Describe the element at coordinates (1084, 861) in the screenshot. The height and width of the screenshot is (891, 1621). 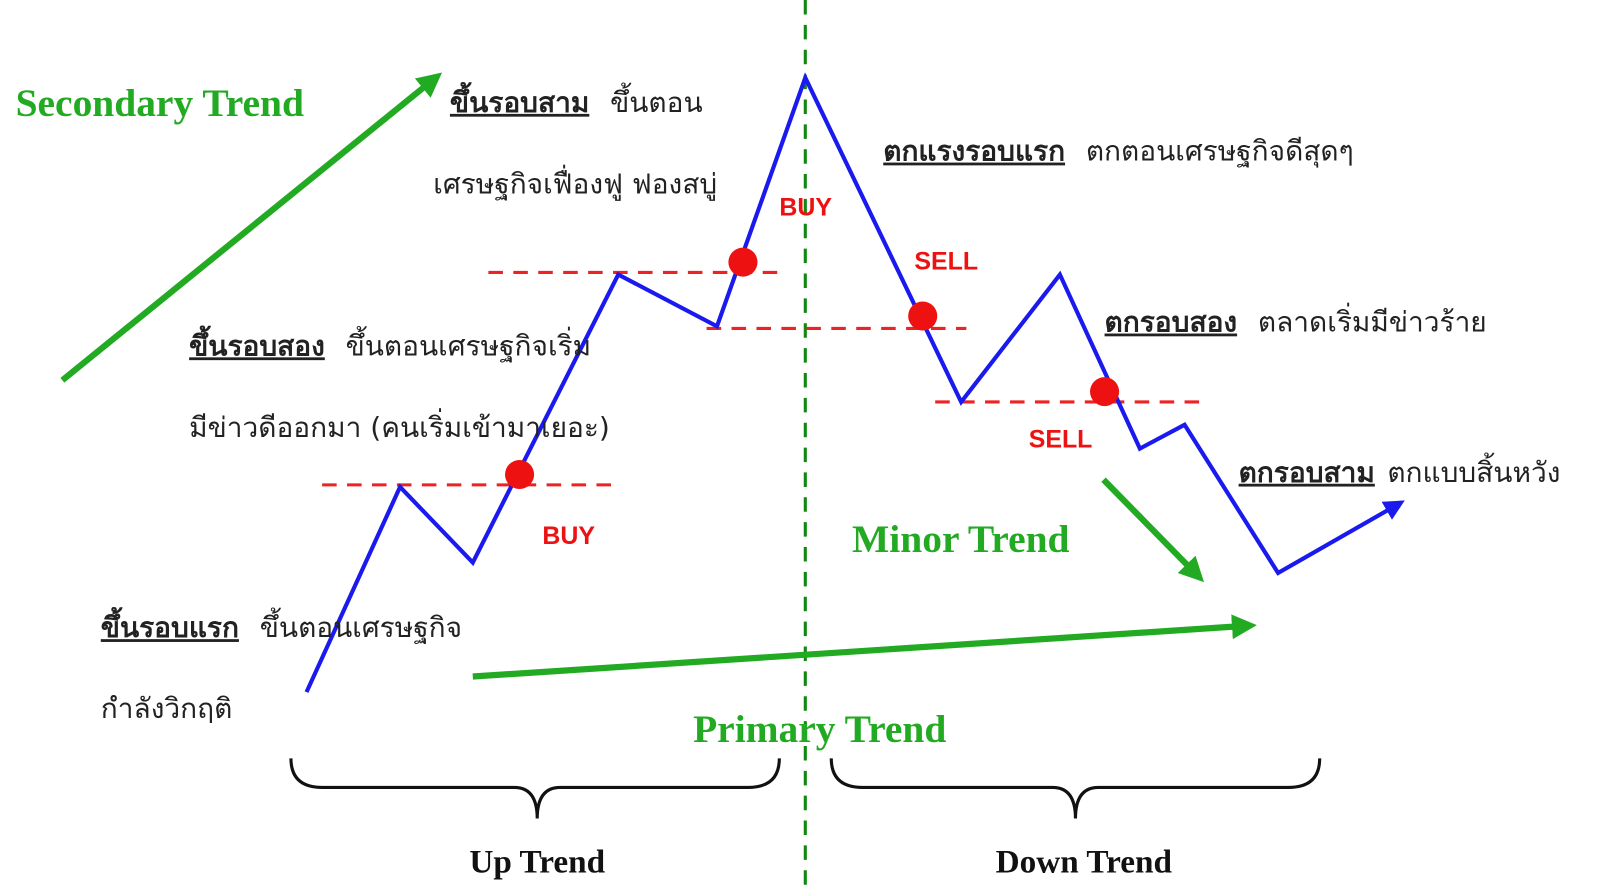
I see `phase-label: Down Trend` at that location.